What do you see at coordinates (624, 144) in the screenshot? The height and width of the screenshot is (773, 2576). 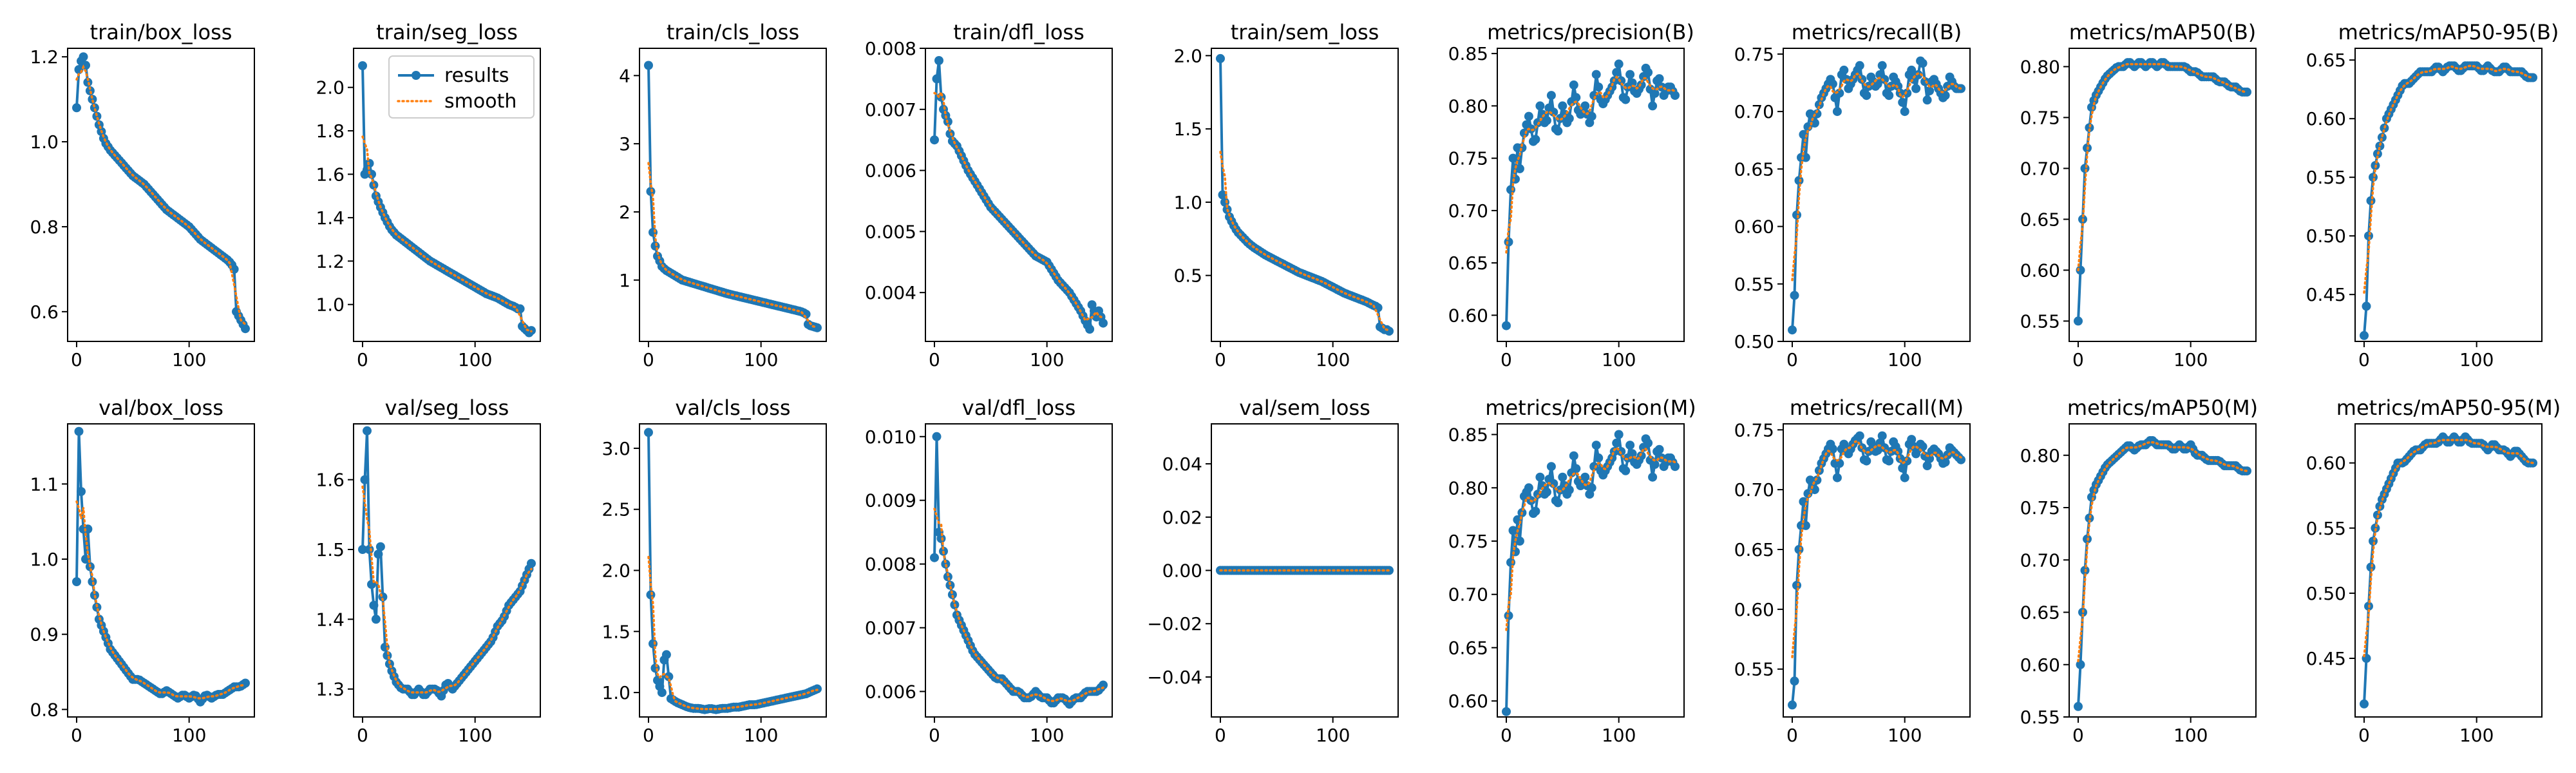 I see `y-tick-label: 3` at bounding box center [624, 144].